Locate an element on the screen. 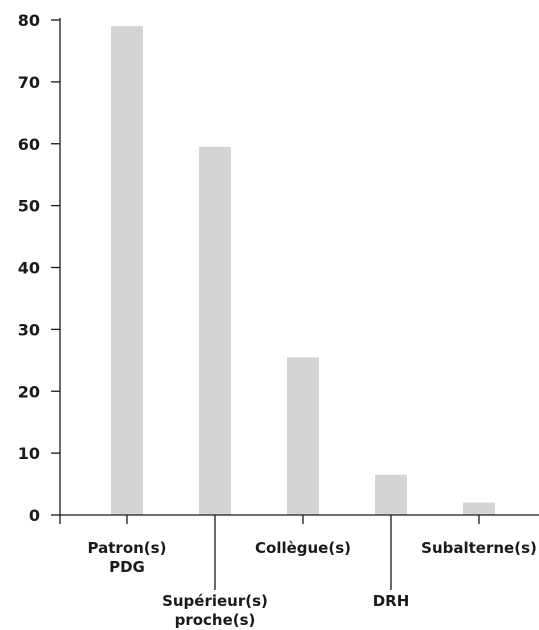 The height and width of the screenshot is (630, 539). category-label-line: Collègue(s) is located at coordinates (303, 548).